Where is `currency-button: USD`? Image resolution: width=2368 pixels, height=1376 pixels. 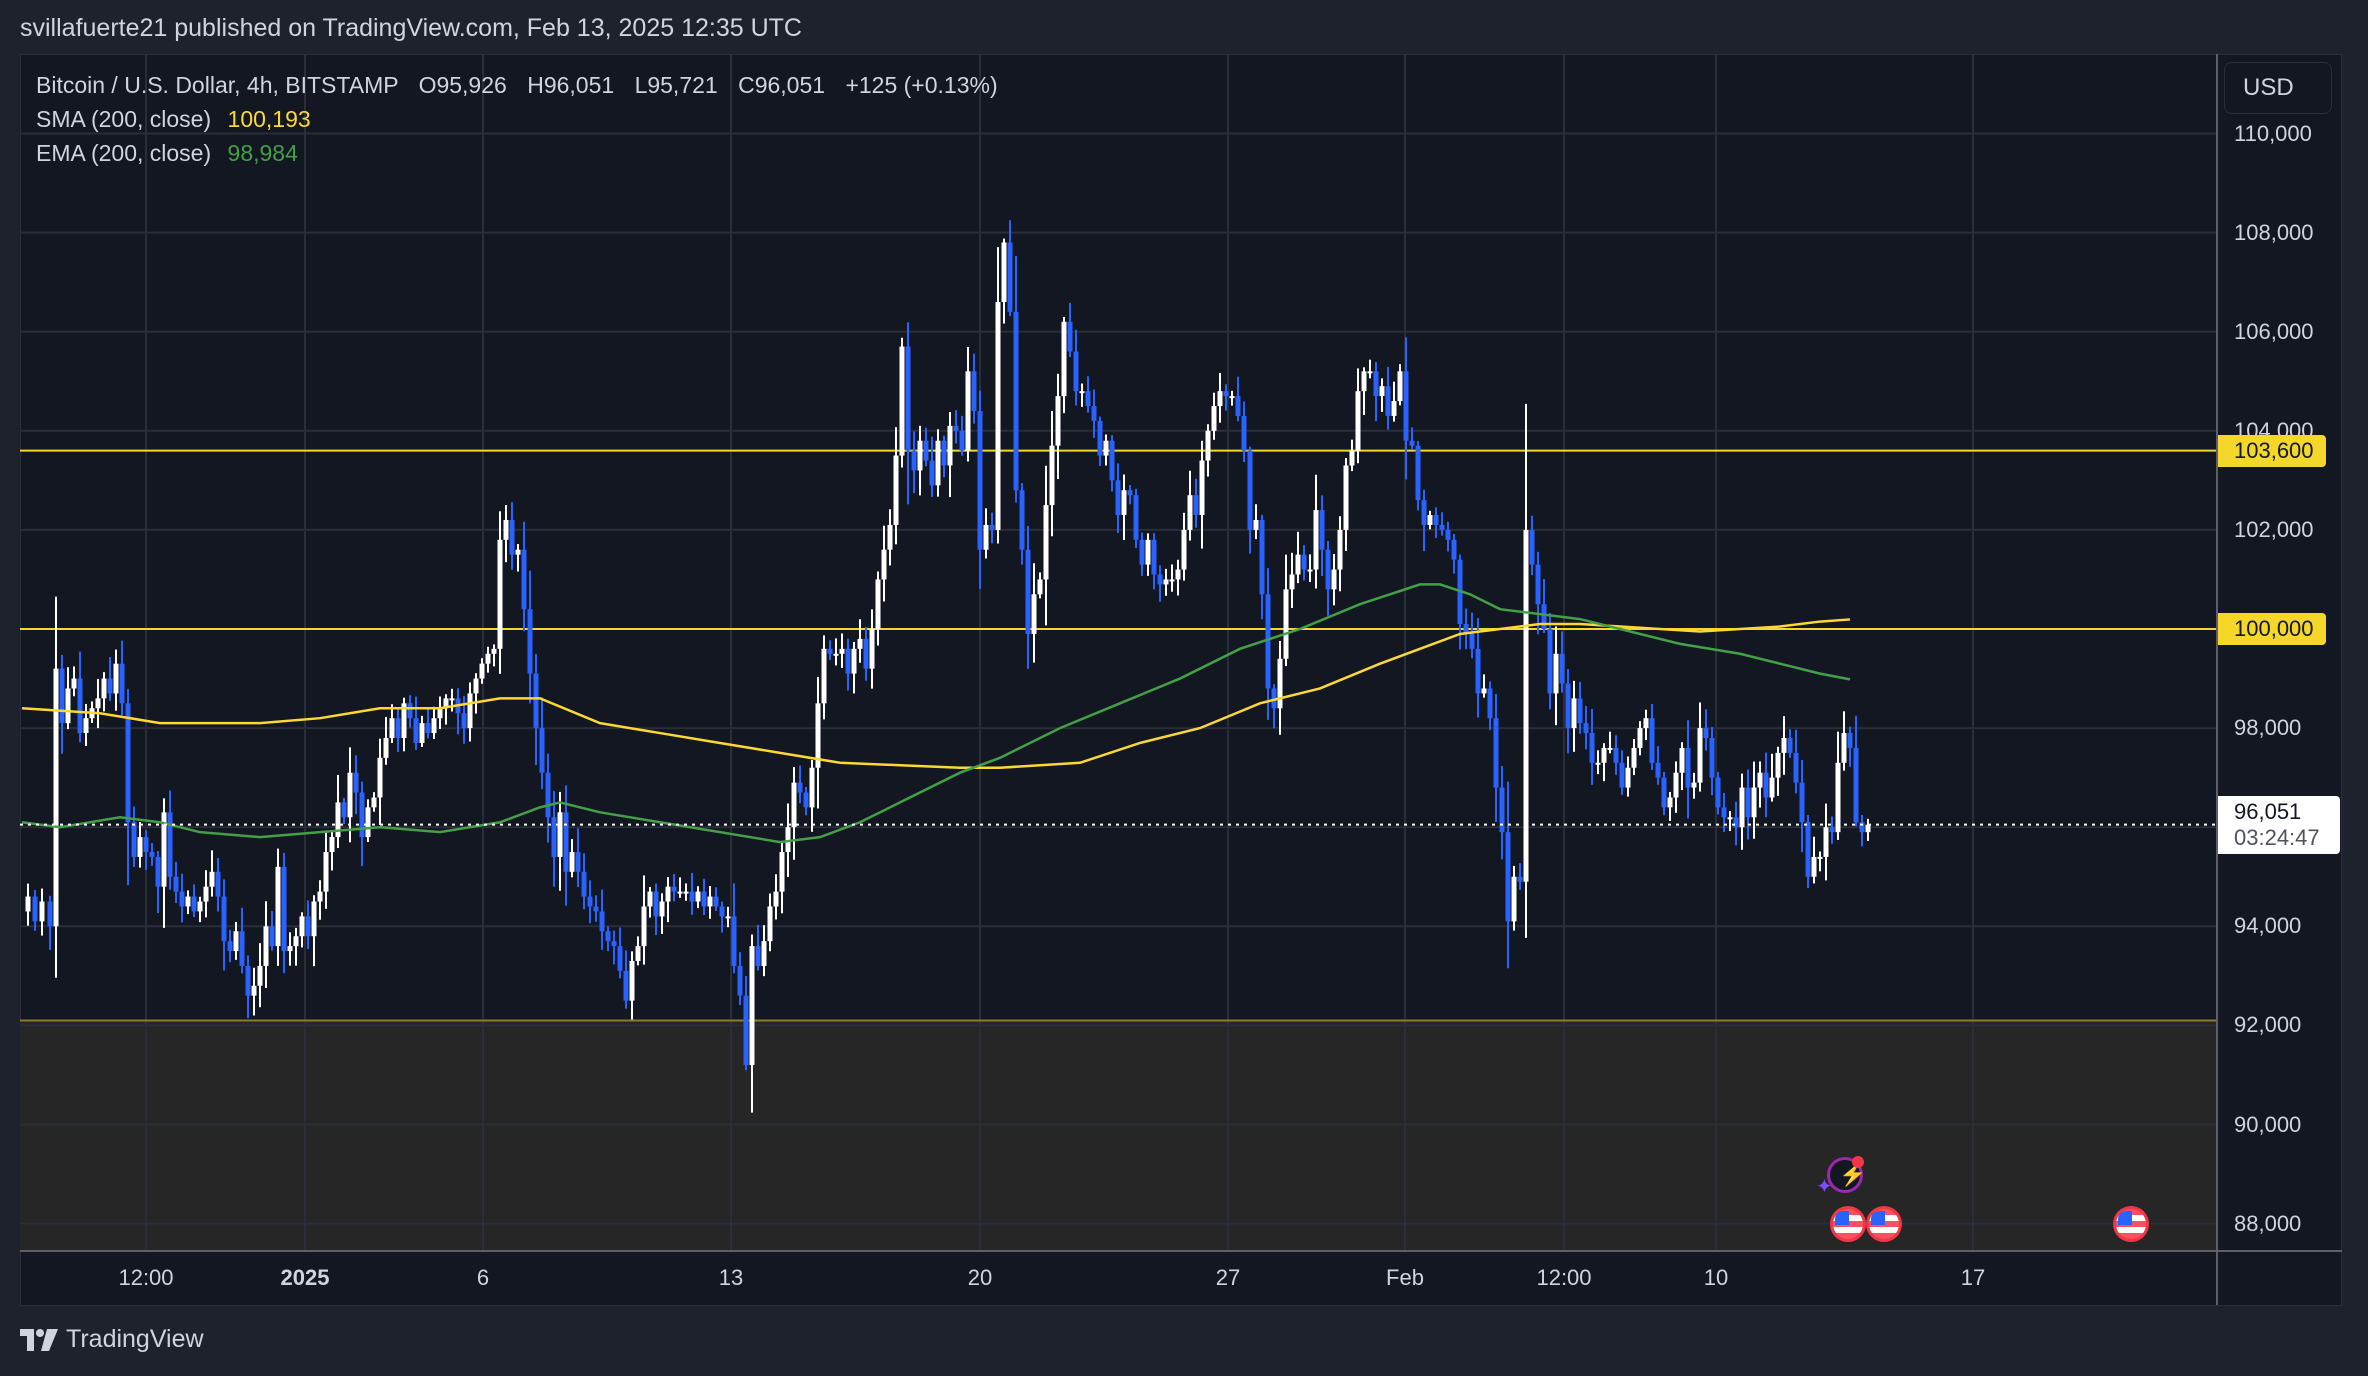 currency-button: USD is located at coordinates (2278, 88).